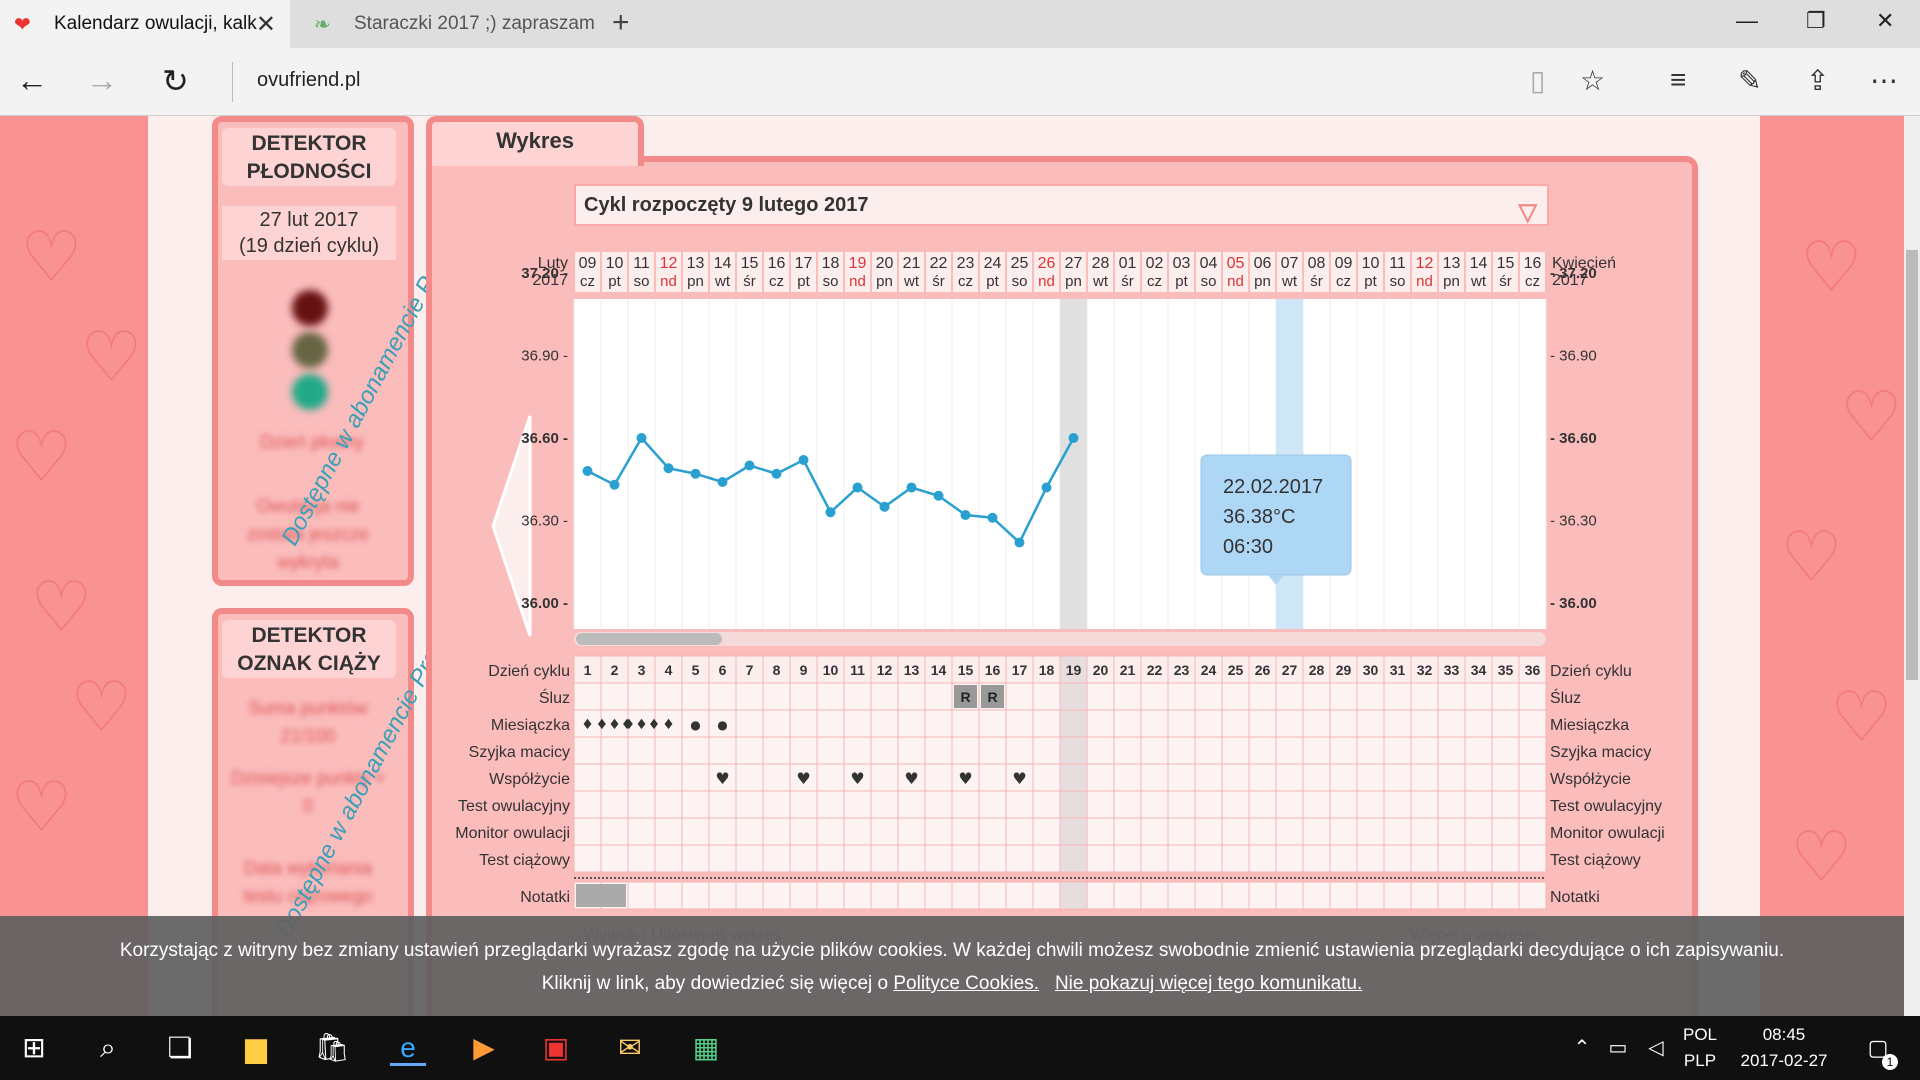 The width and height of the screenshot is (1920, 1080). What do you see at coordinates (1452, 263) in the screenshot?
I see `day-number-label: 13` at bounding box center [1452, 263].